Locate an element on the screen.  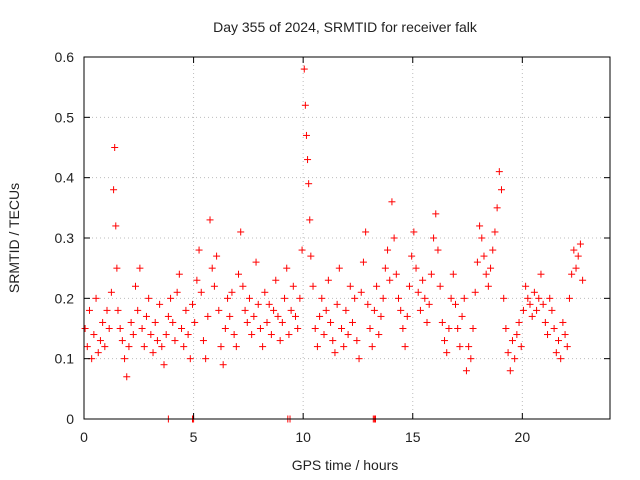
x-axis-label: GPS time / hours is located at coordinates (345, 465).